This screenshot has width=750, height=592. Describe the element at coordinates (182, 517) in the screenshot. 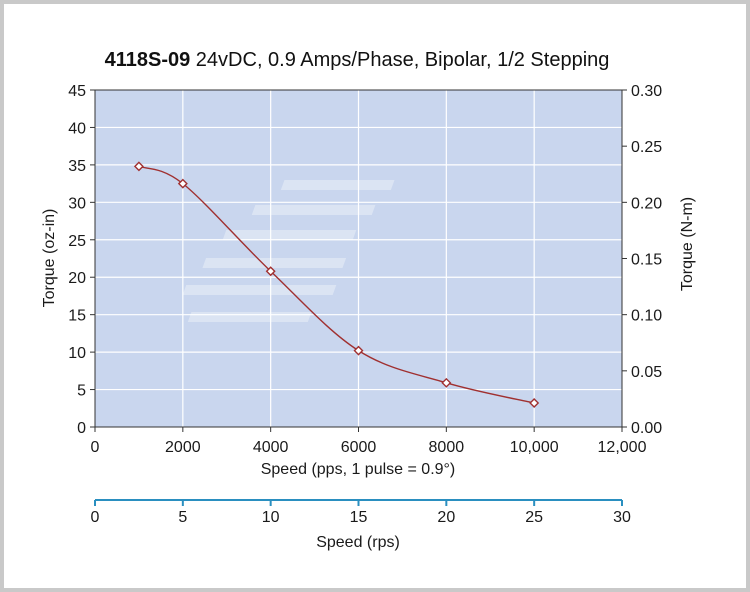

I see `x2-tick-label: 5` at that location.